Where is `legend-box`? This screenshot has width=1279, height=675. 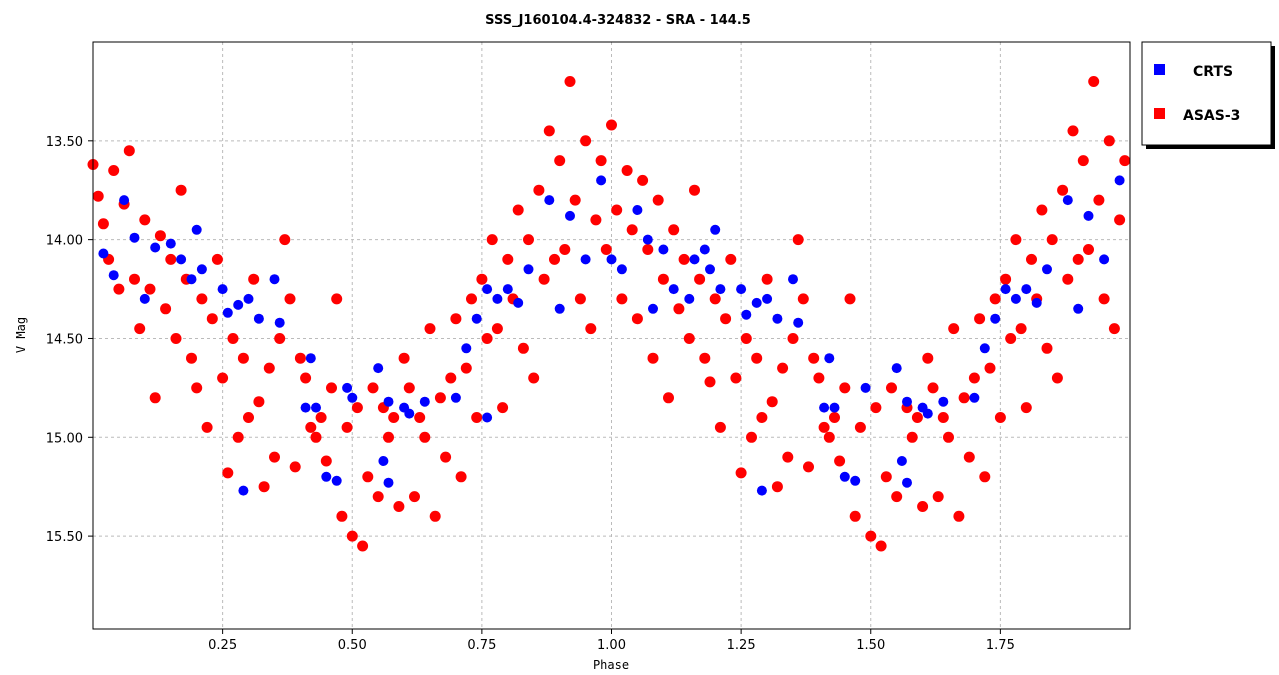
legend-box is located at coordinates (1206, 93).